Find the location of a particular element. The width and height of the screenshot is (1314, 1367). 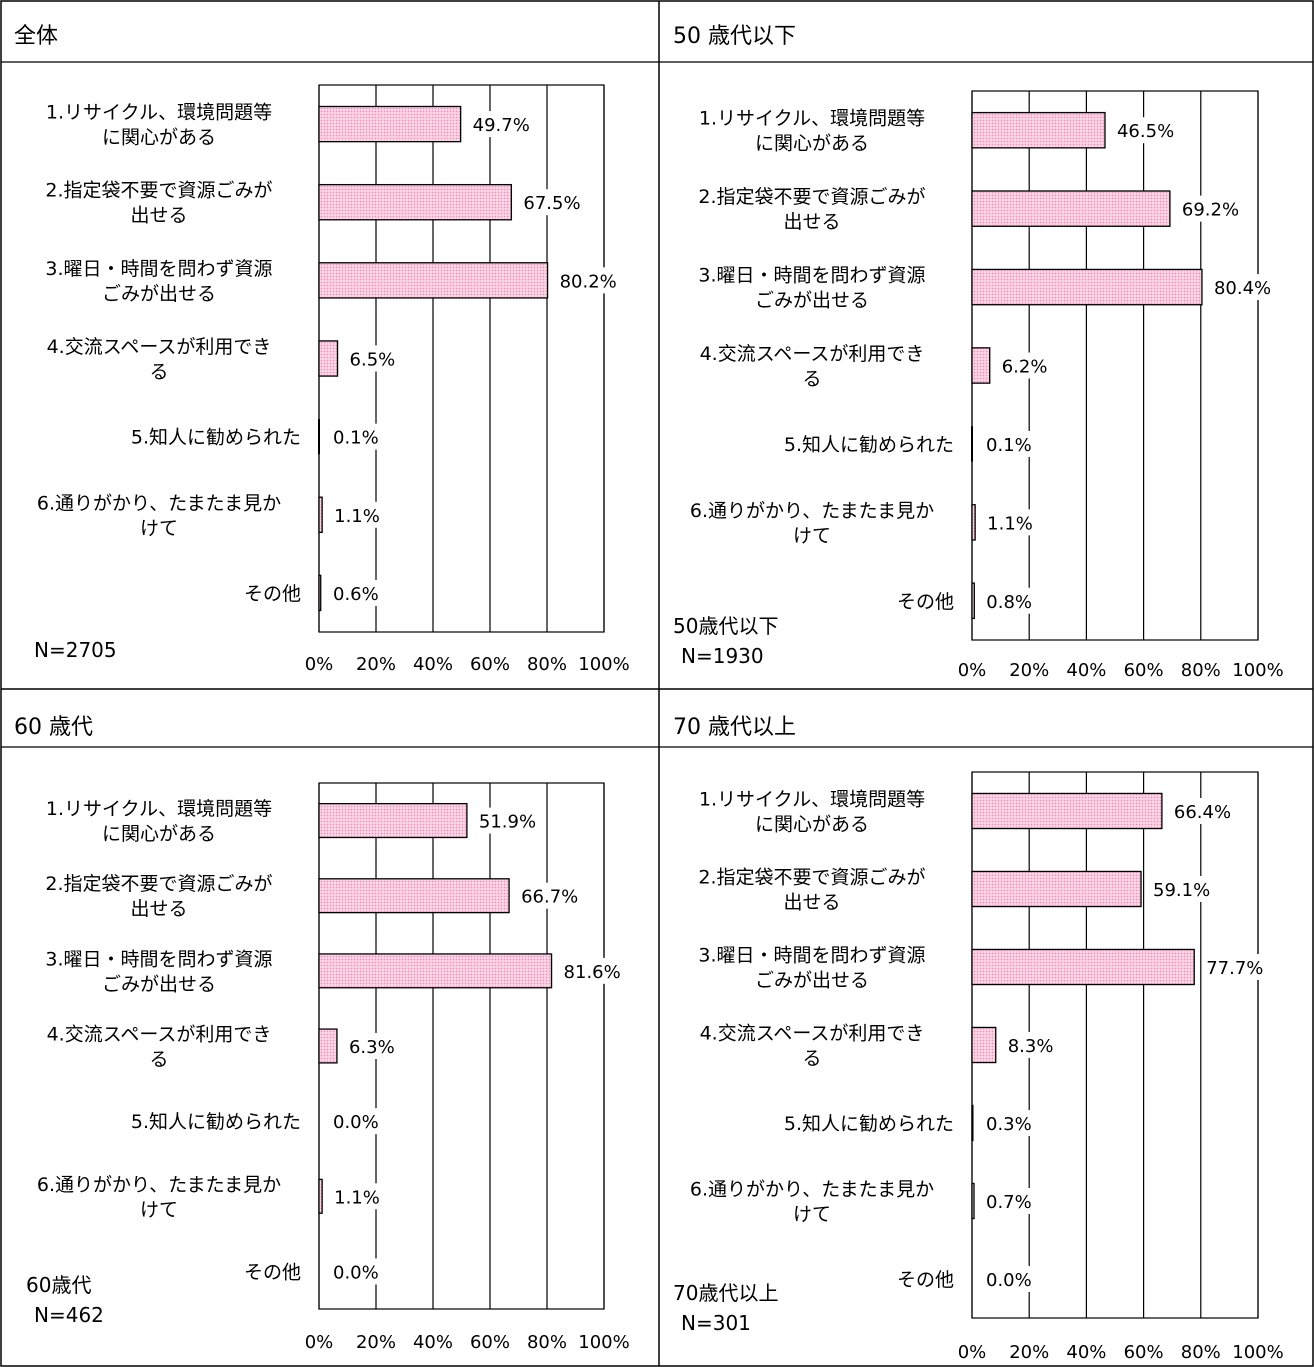

value-label: 81.6% is located at coordinates (592, 972).